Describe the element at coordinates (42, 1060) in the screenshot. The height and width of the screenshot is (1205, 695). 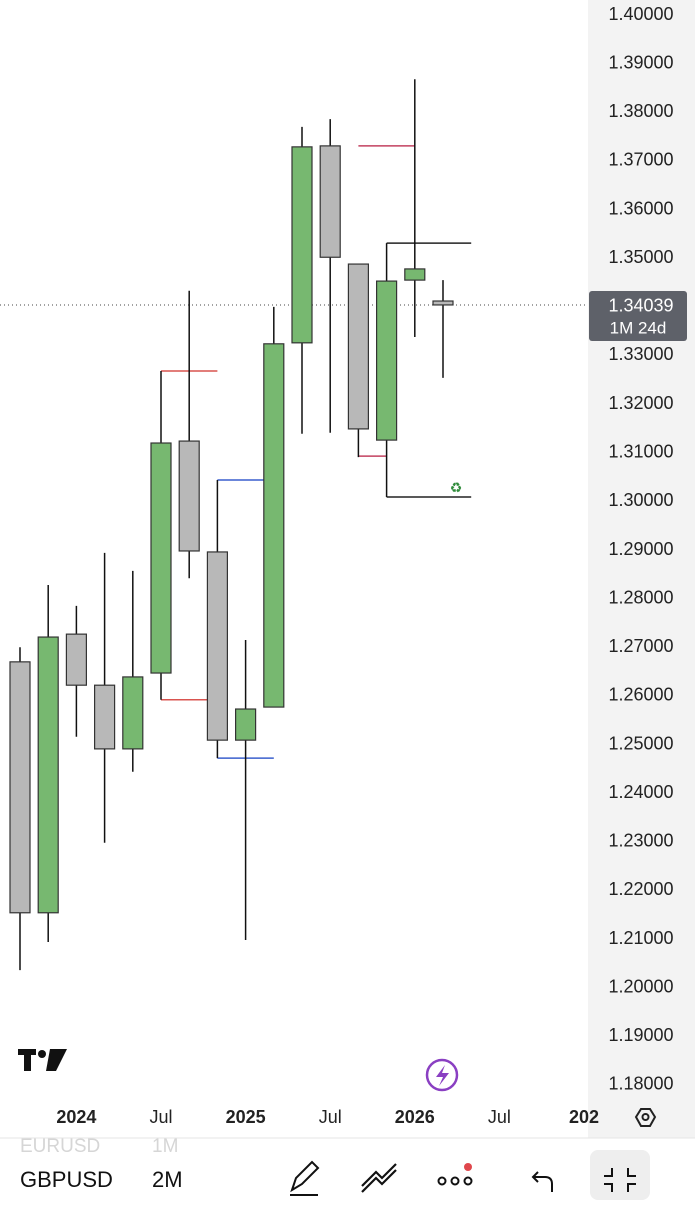
I see `logo` at that location.